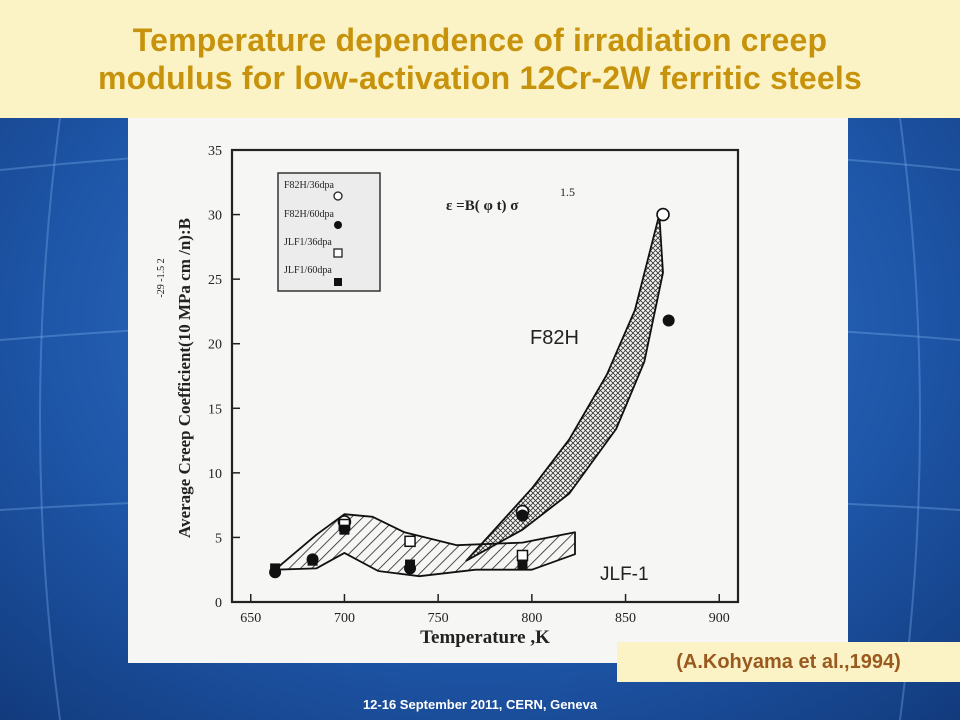 The width and height of the screenshot is (960, 720). What do you see at coordinates (338, 253) in the screenshot?
I see `legend-marker-open-square` at bounding box center [338, 253].